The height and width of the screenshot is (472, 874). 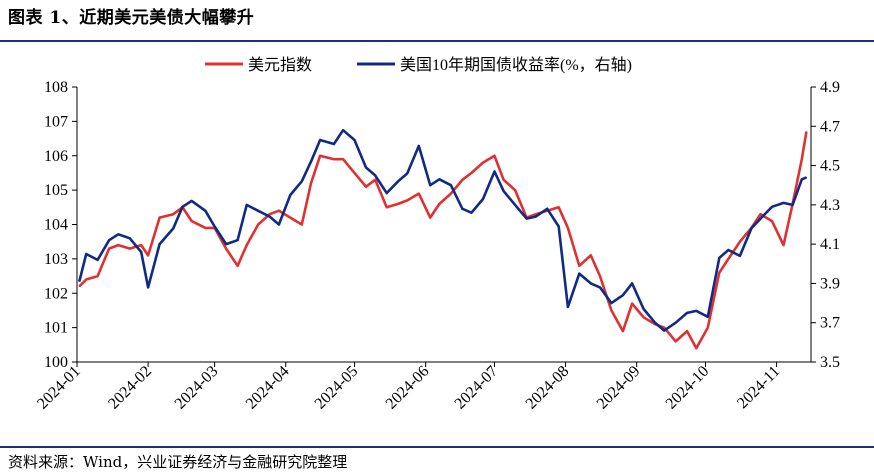 What do you see at coordinates (56, 156) in the screenshot?
I see `left-tick-label: 106` at bounding box center [56, 156].